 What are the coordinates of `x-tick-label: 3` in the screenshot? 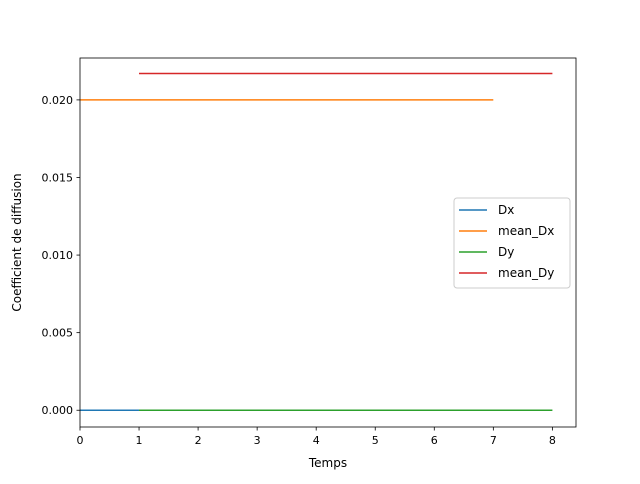 It's located at (257, 440).